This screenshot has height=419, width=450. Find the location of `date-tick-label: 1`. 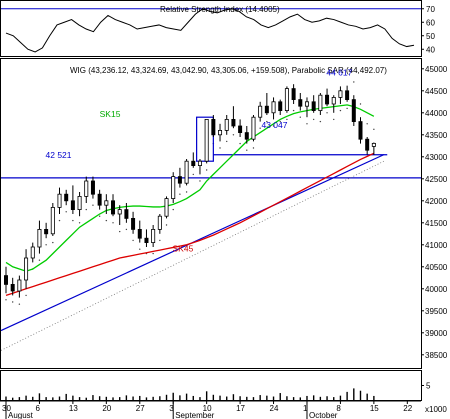

date-tick-label: 1 is located at coordinates (305, 408).